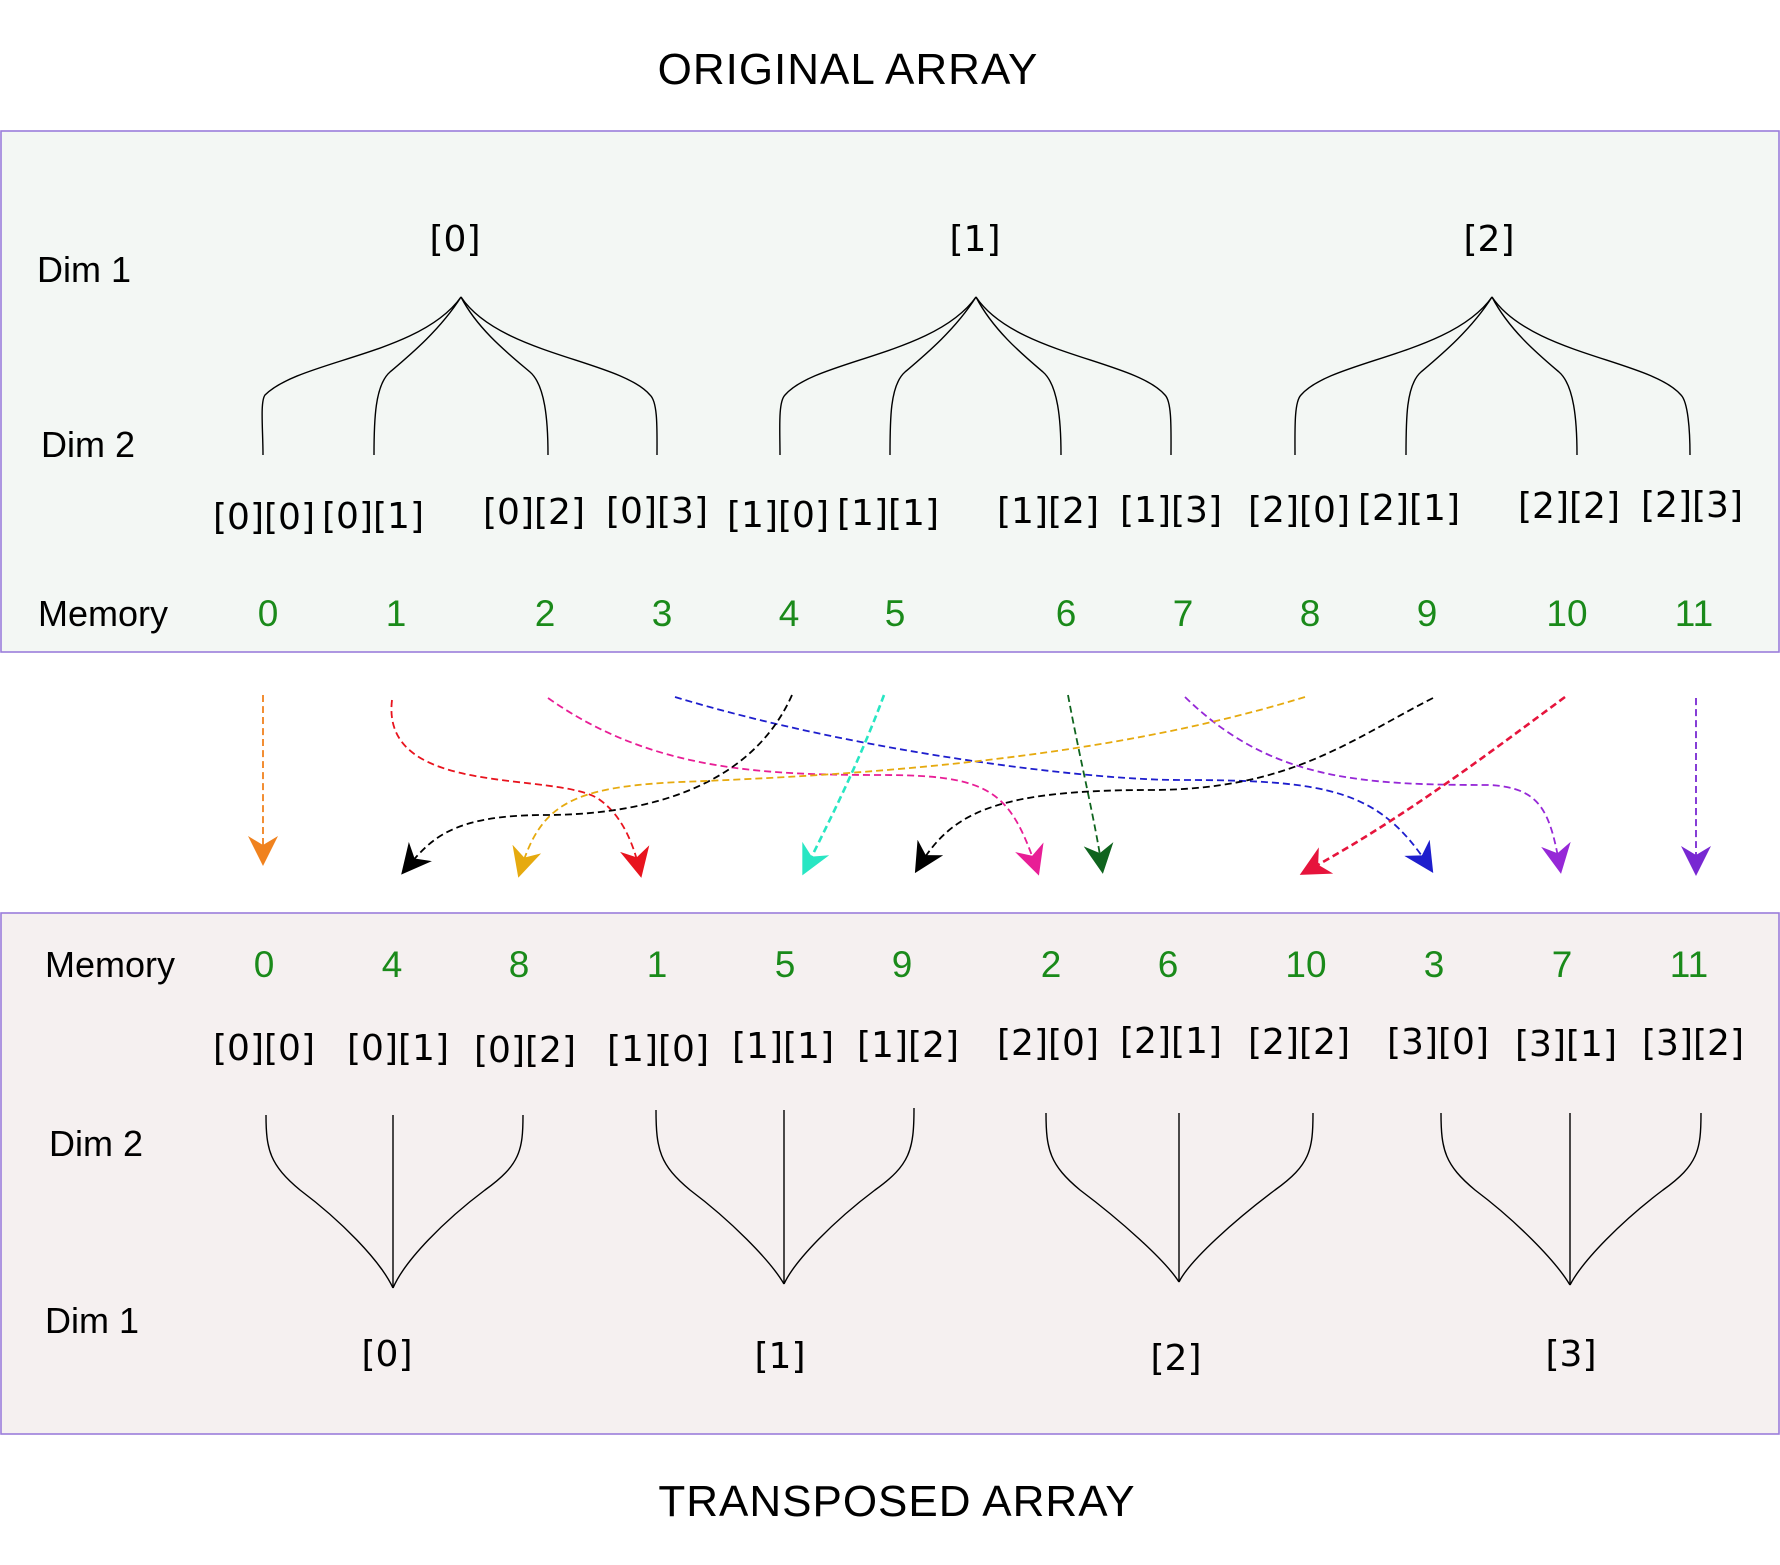  I want to click on transposed-dim2-5: [1][2], so click(908, 1045).